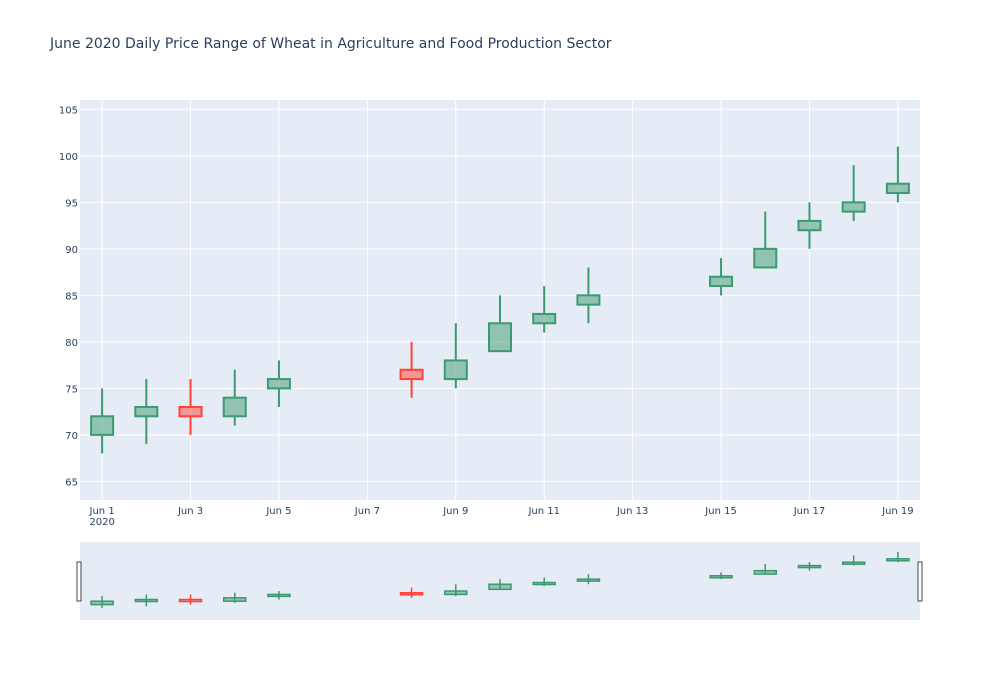 Image resolution: width=1000 pixels, height=700 pixels. I want to click on y-tick-label: 80, so click(71, 343).